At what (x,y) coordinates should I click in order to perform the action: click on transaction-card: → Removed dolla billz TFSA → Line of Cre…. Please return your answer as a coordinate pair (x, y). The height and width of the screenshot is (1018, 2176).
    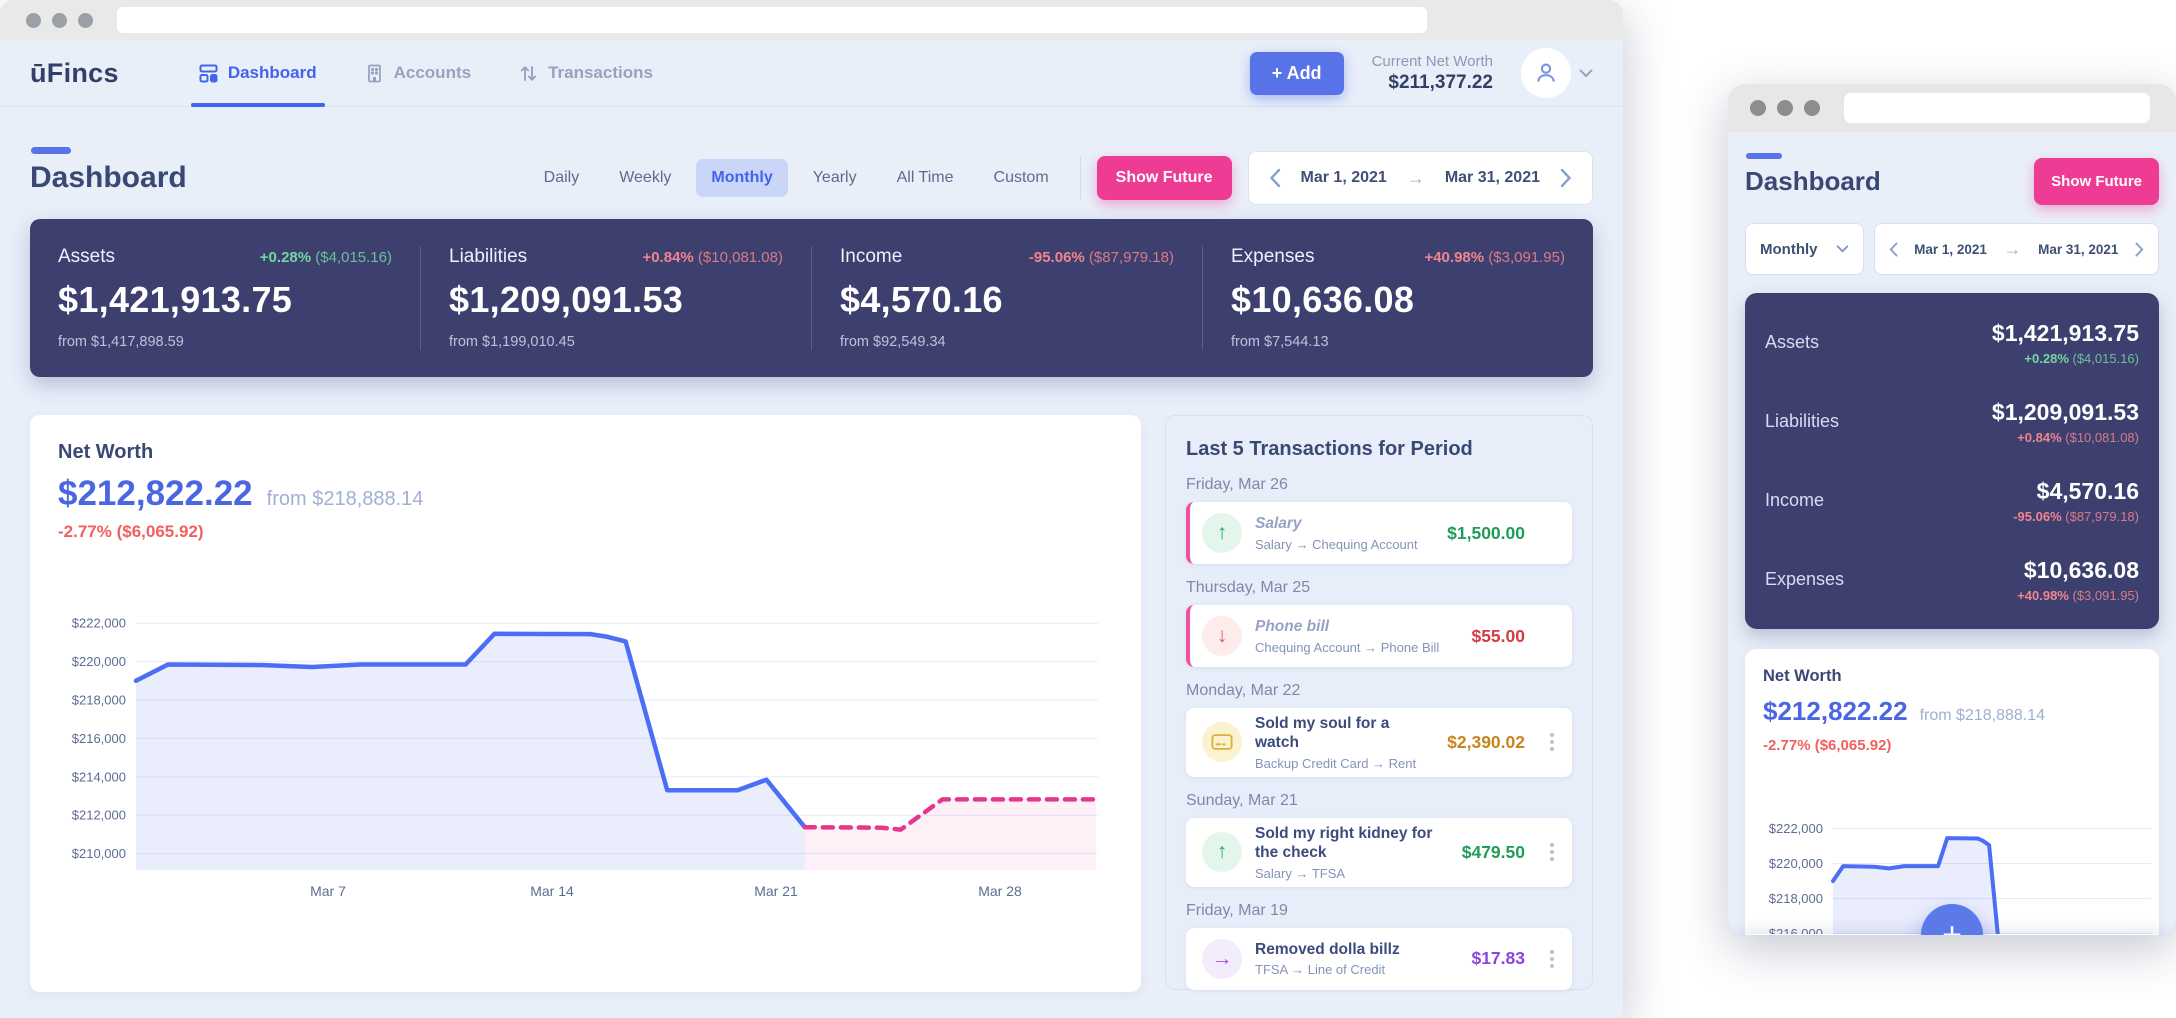
    Looking at the image, I should click on (1379, 958).